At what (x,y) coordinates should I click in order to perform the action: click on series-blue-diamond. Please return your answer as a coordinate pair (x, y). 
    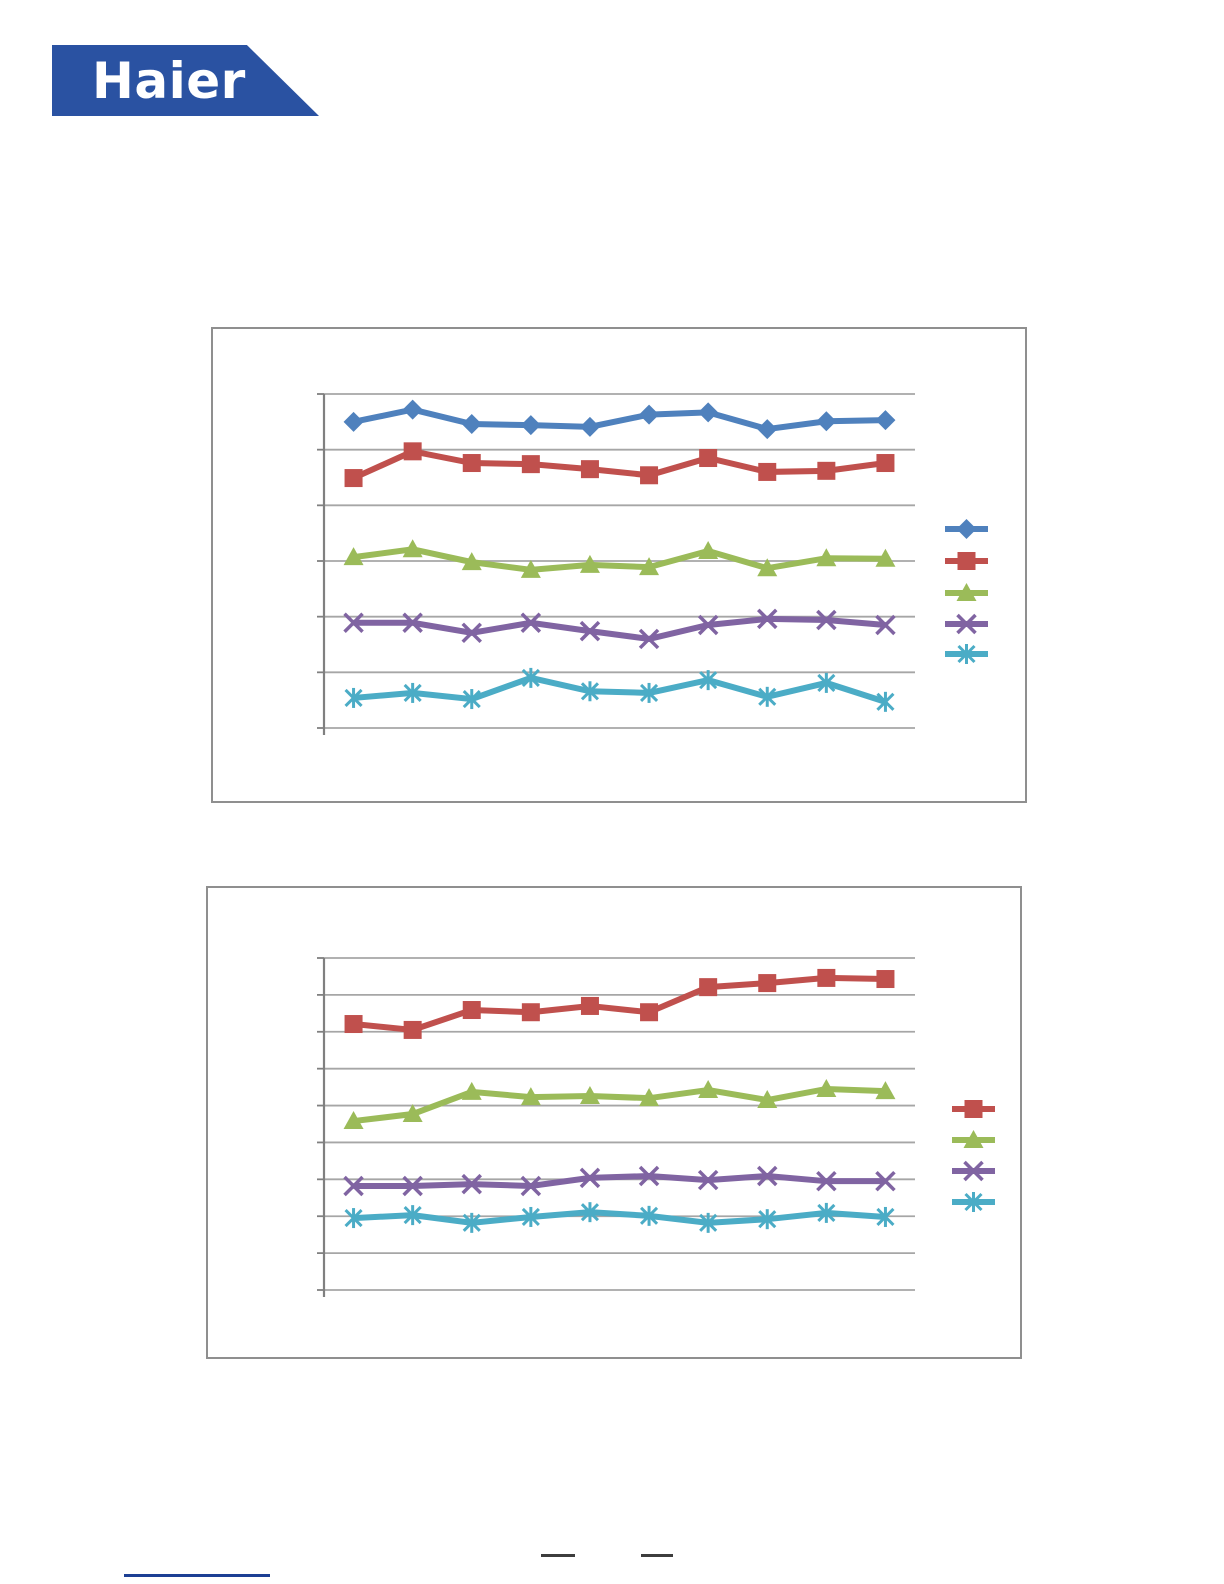
    Looking at the image, I should click on (619, 419).